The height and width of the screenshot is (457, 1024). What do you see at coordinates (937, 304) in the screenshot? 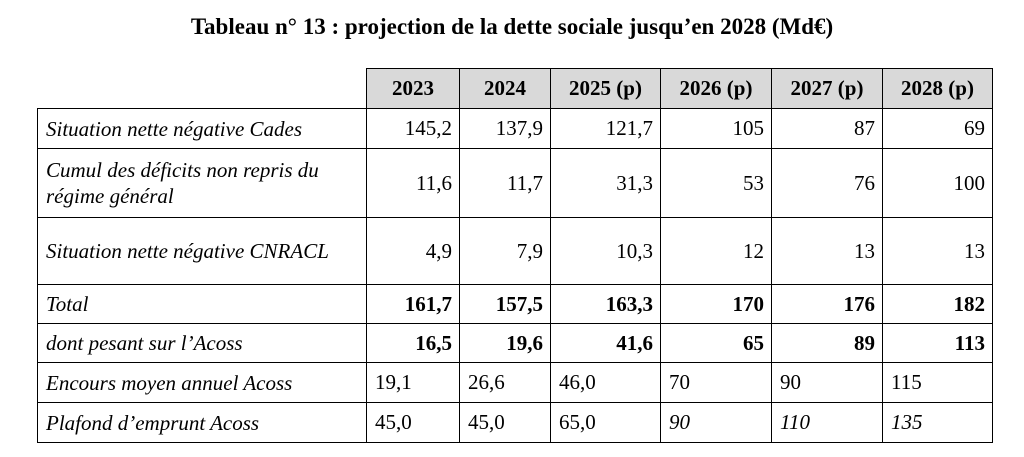
I see `cell-value: 182` at bounding box center [937, 304].